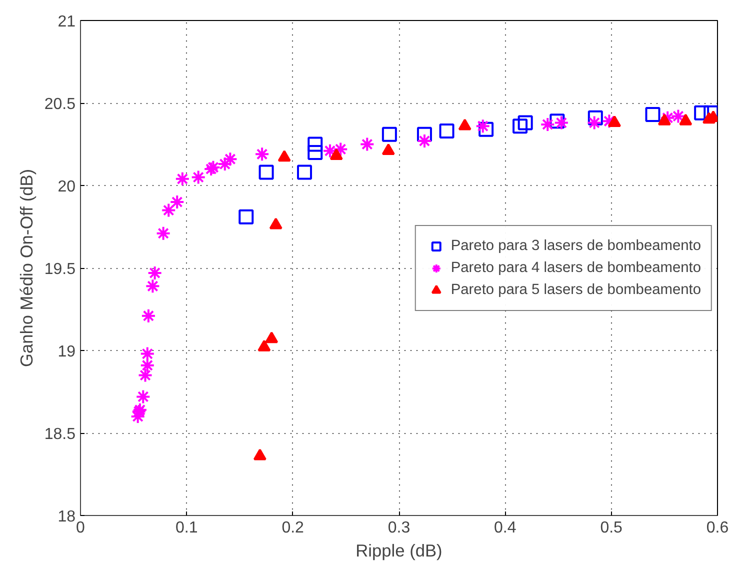 The width and height of the screenshot is (729, 570). What do you see at coordinates (60, 269) in the screenshot?
I see `y-tick-label: 19.5` at bounding box center [60, 269].